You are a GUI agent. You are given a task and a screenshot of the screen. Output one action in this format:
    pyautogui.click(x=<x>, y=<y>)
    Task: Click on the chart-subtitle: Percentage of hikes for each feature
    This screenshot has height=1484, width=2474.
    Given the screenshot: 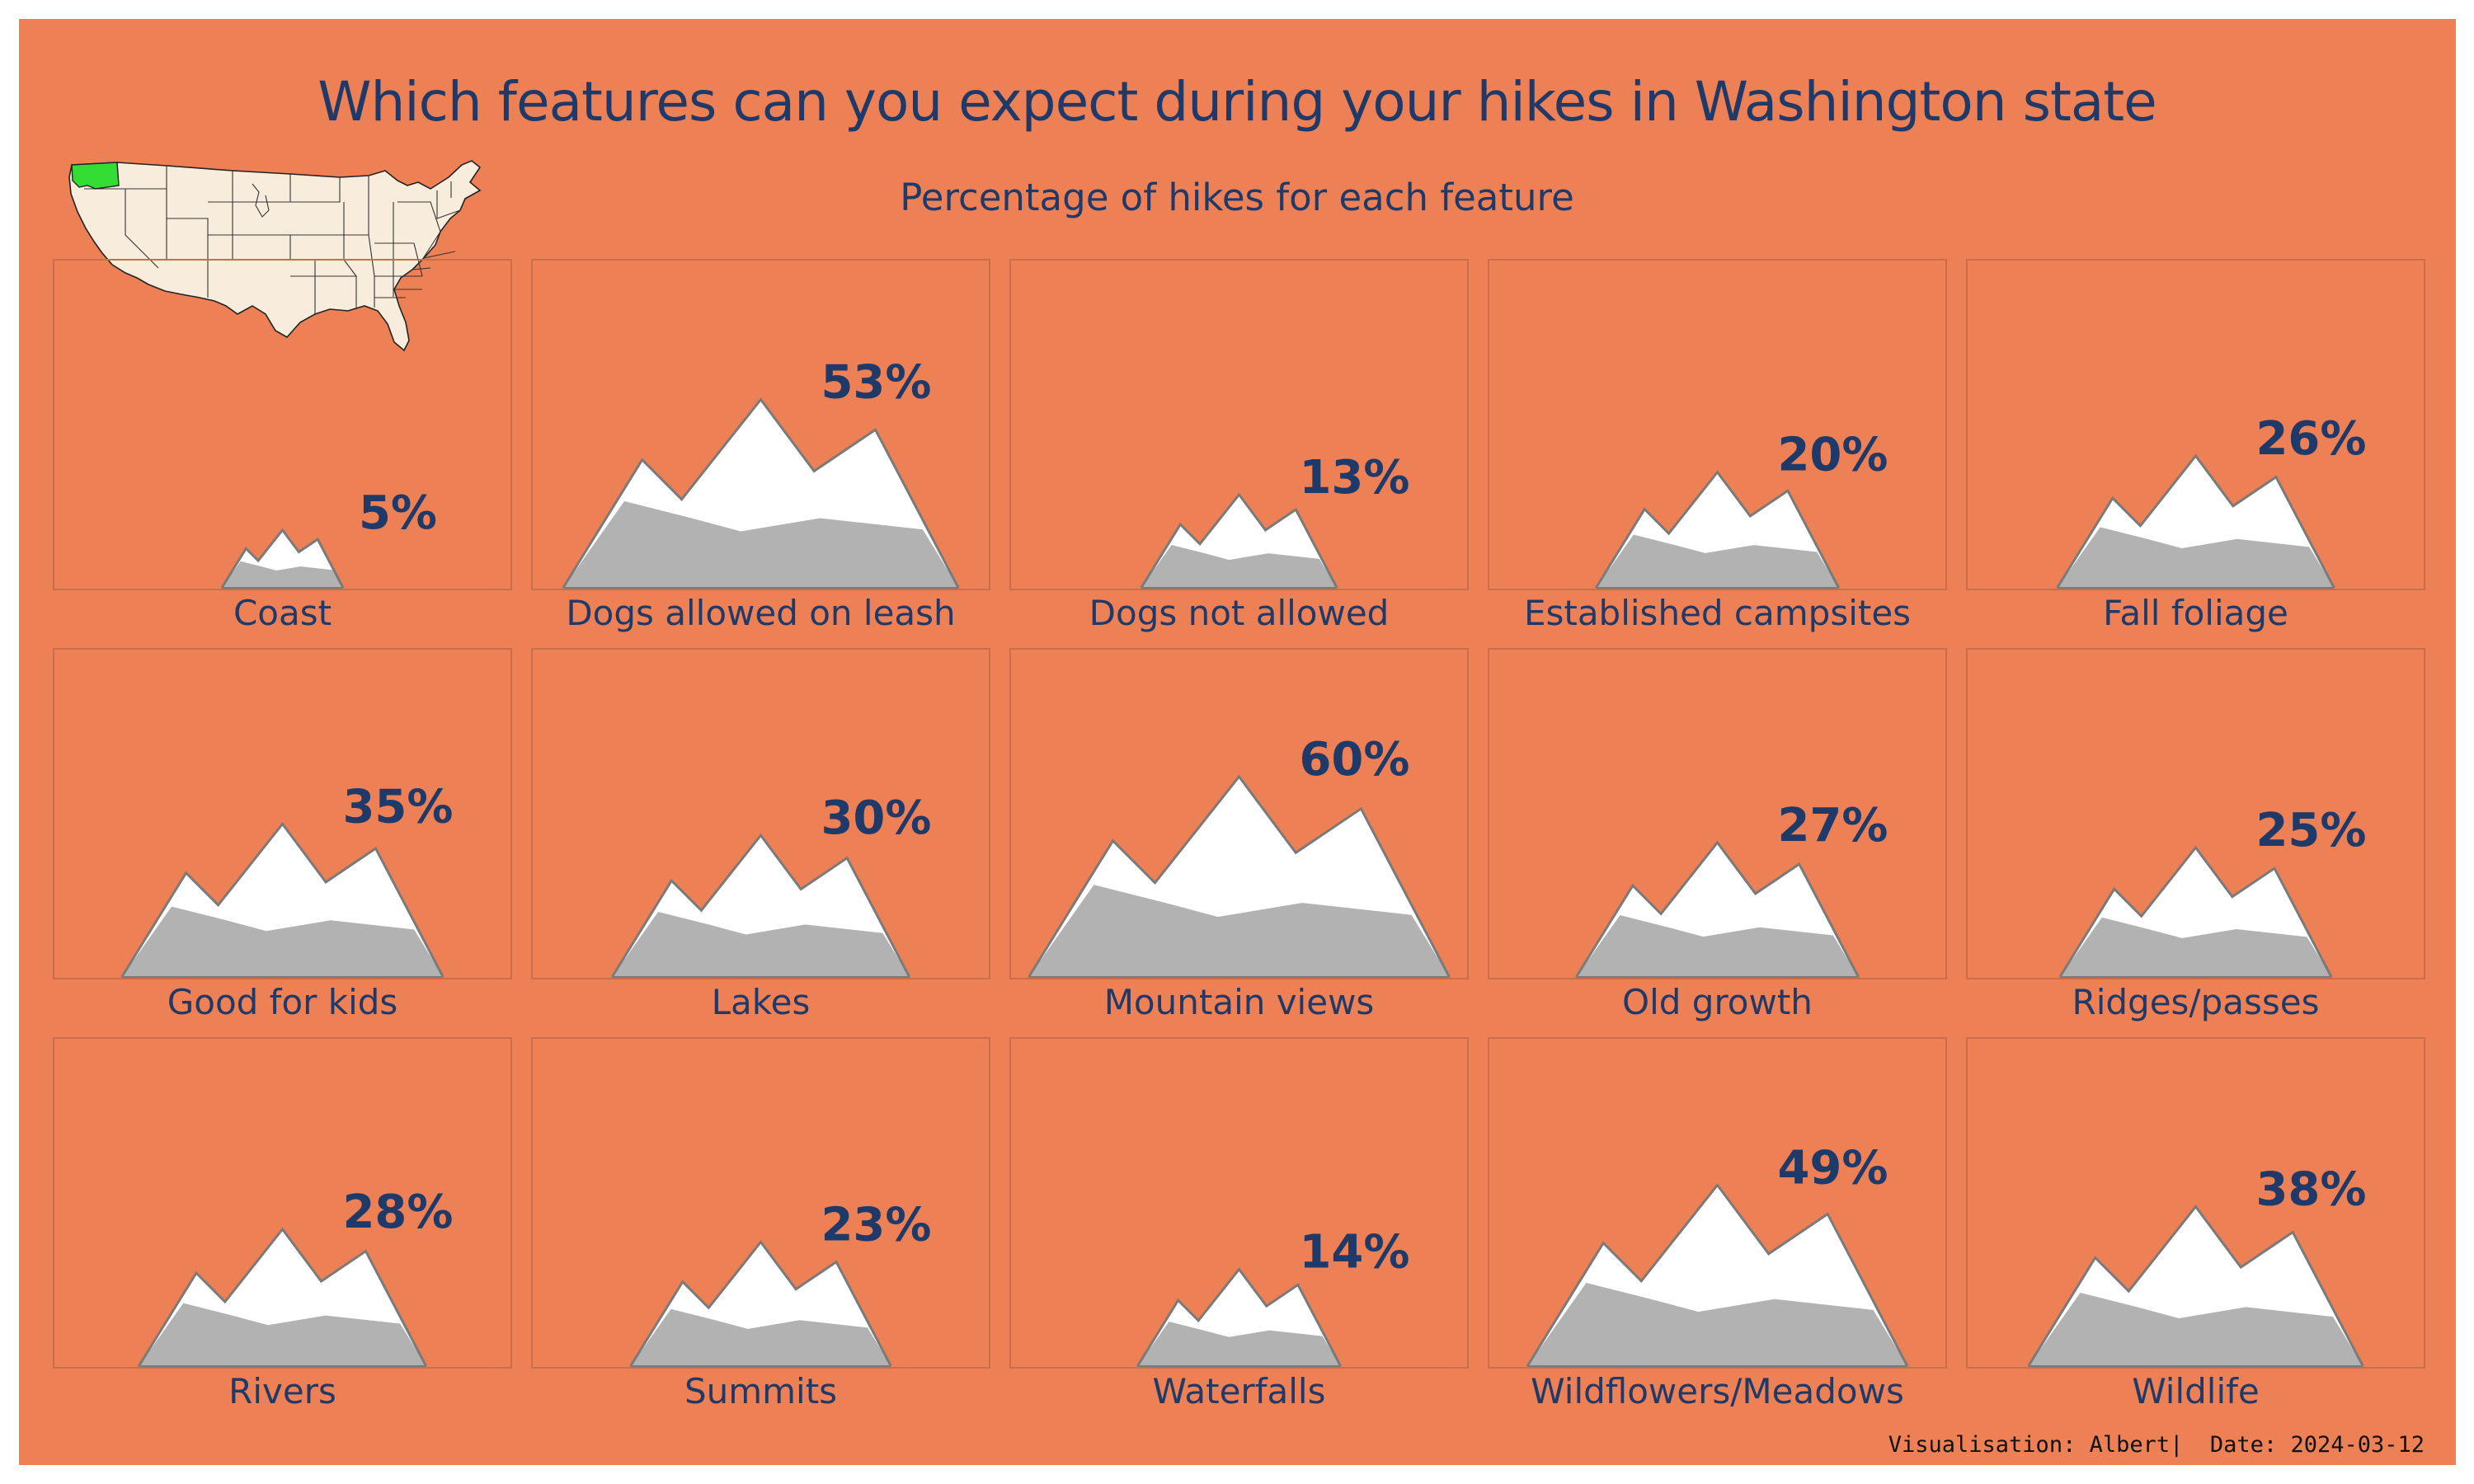 What is the action you would take?
    pyautogui.click(x=1237, y=197)
    